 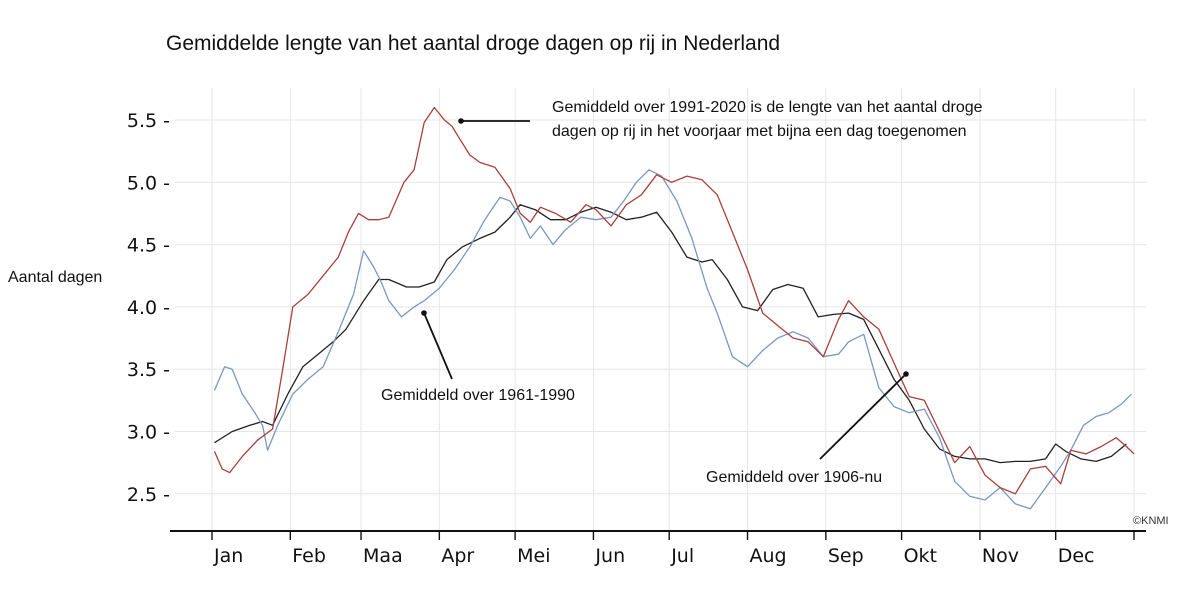 I want to click on y-tick-label: 3.0 -, so click(x=148, y=433).